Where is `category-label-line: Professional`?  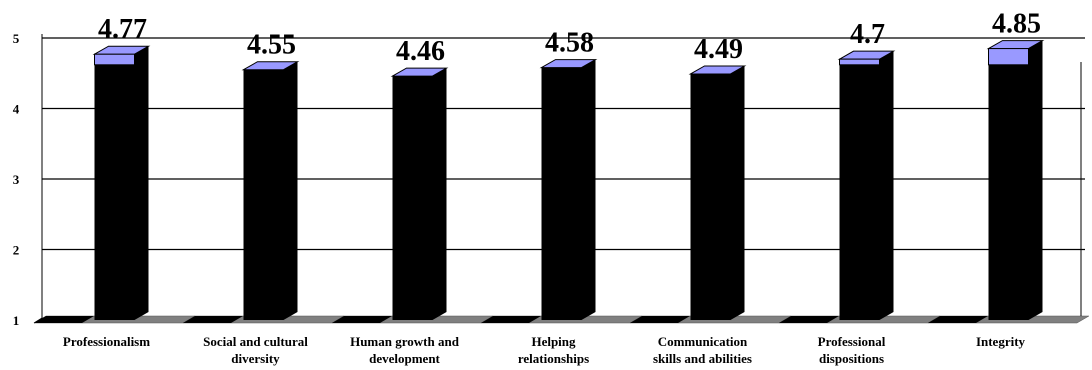
category-label-line: Professional is located at coordinates (852, 341).